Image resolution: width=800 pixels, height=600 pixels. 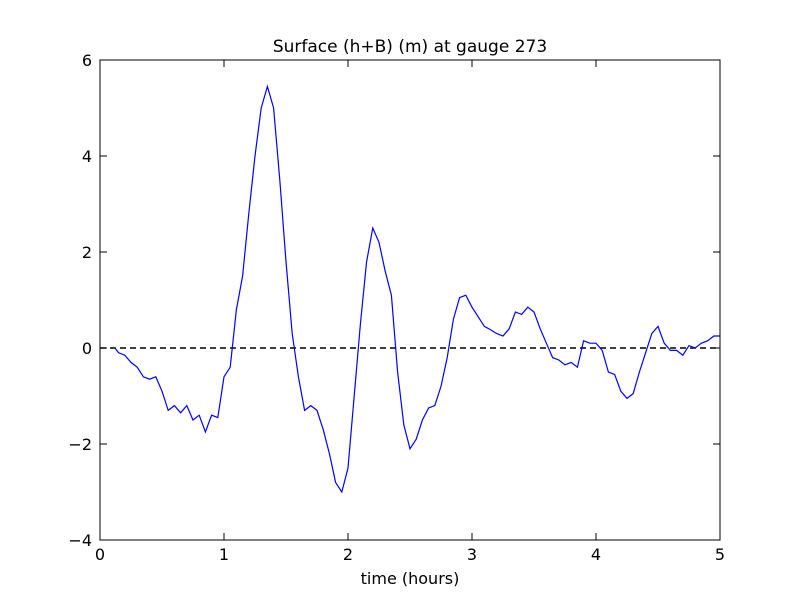 What do you see at coordinates (87, 156) in the screenshot?
I see `y-tick-label: 4` at bounding box center [87, 156].